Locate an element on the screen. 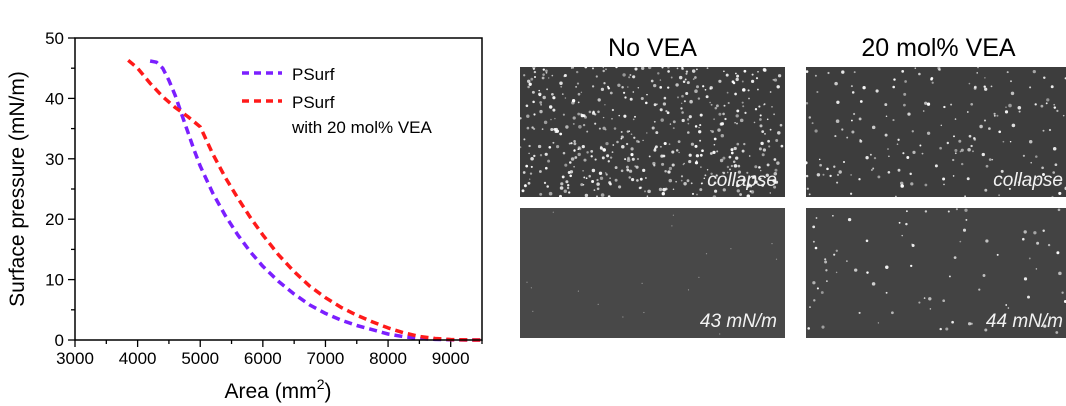 Image resolution: width=1066 pixels, height=406 pixels. micrograph-no-vea-collapse: collapse is located at coordinates (652, 132).